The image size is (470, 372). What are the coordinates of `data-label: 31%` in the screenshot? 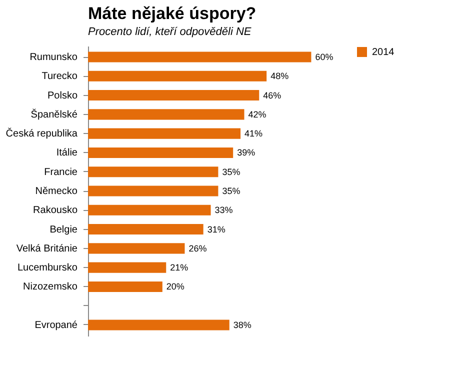 It's located at (216, 229).